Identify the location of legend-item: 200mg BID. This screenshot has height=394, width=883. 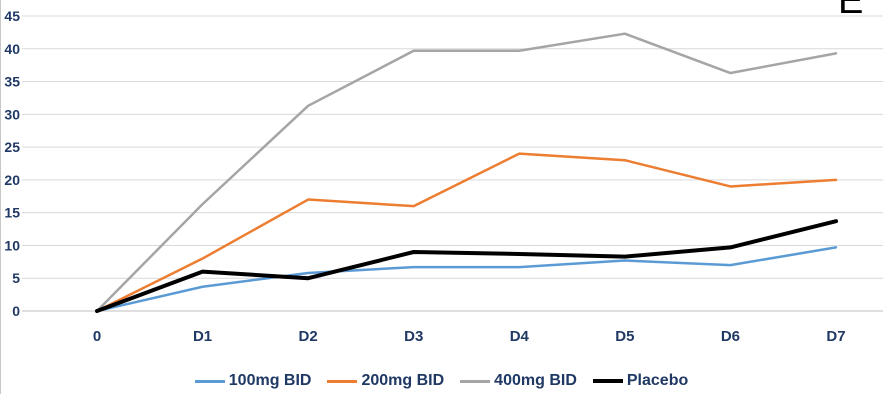
(385, 381).